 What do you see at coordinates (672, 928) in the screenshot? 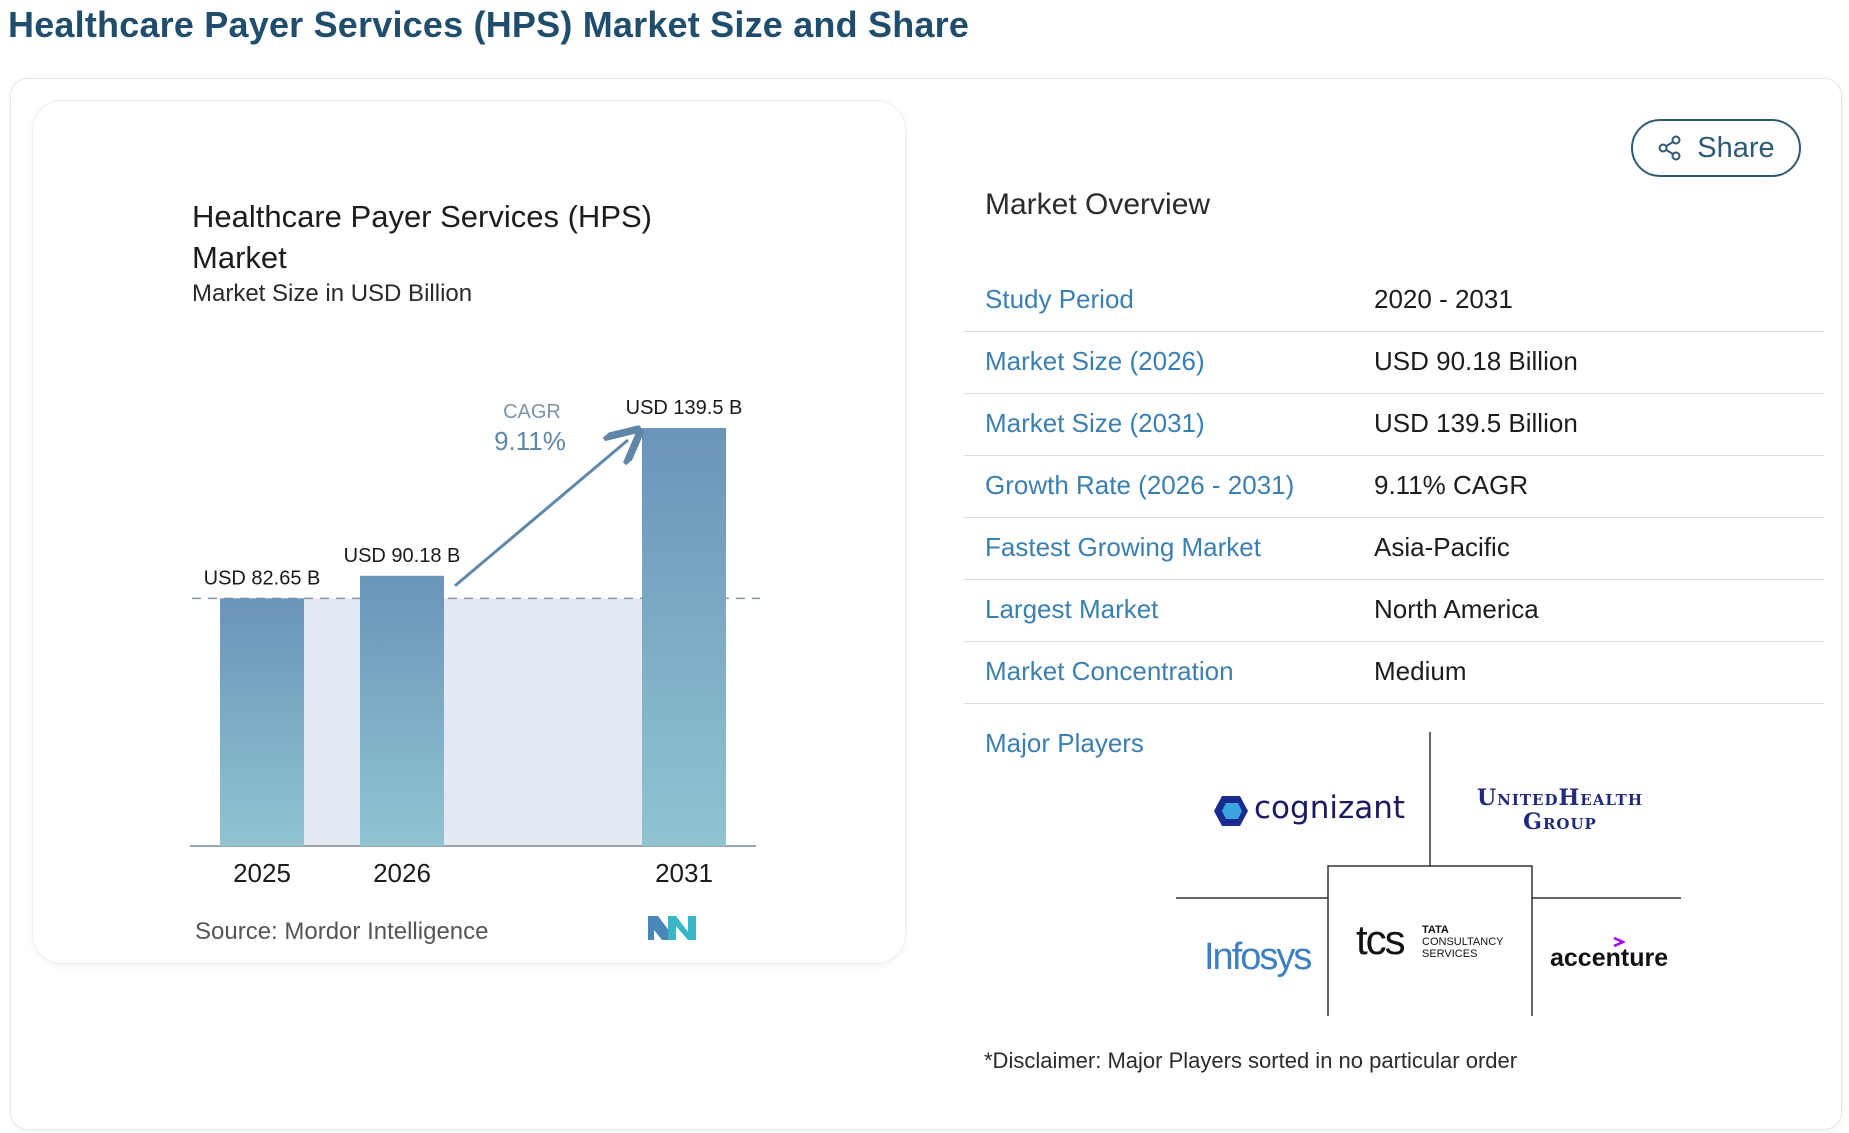
I see `mordor-intelligence-logo` at bounding box center [672, 928].